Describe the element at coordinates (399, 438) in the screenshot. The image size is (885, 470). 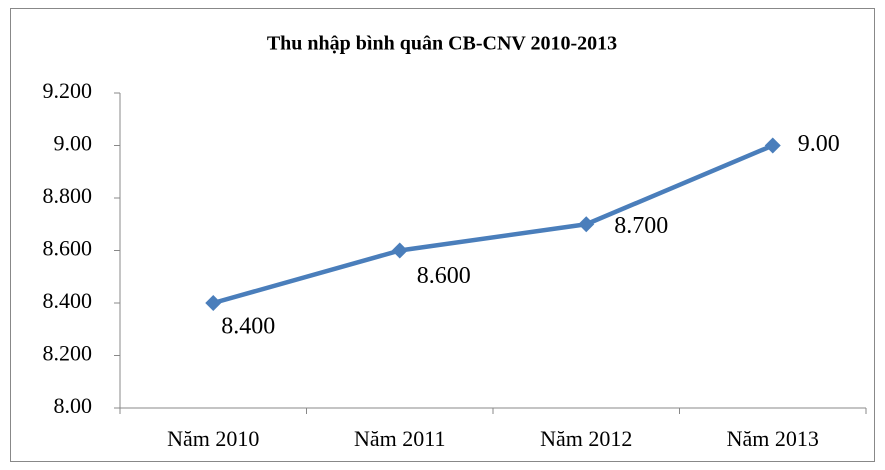
I see `x-tick-label: Năm 2011` at that location.